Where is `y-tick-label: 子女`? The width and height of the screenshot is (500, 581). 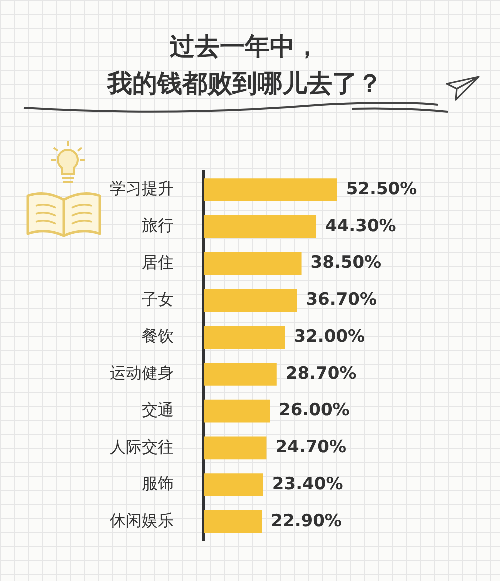 y-tick-label: 子女 is located at coordinates (158, 299).